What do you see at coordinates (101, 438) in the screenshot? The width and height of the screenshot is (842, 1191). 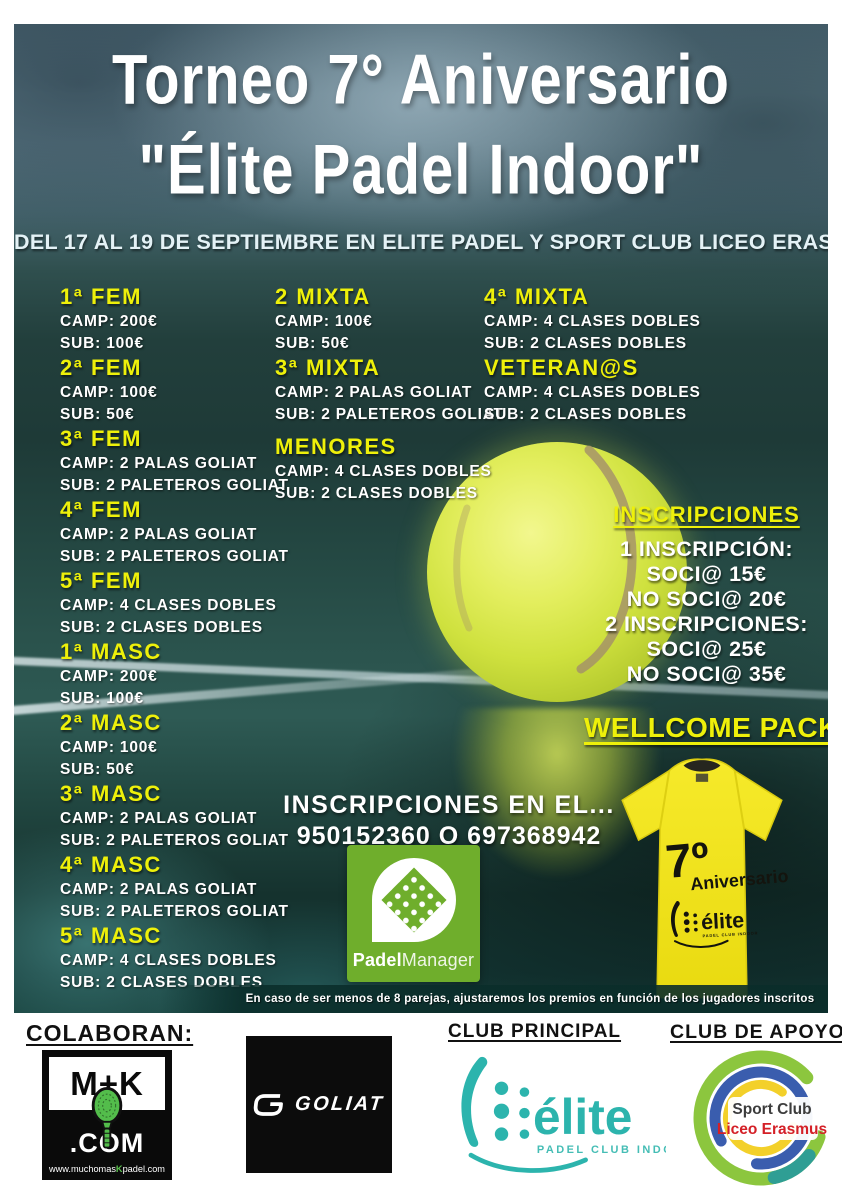 I see `category-name: 3ª FEM` at bounding box center [101, 438].